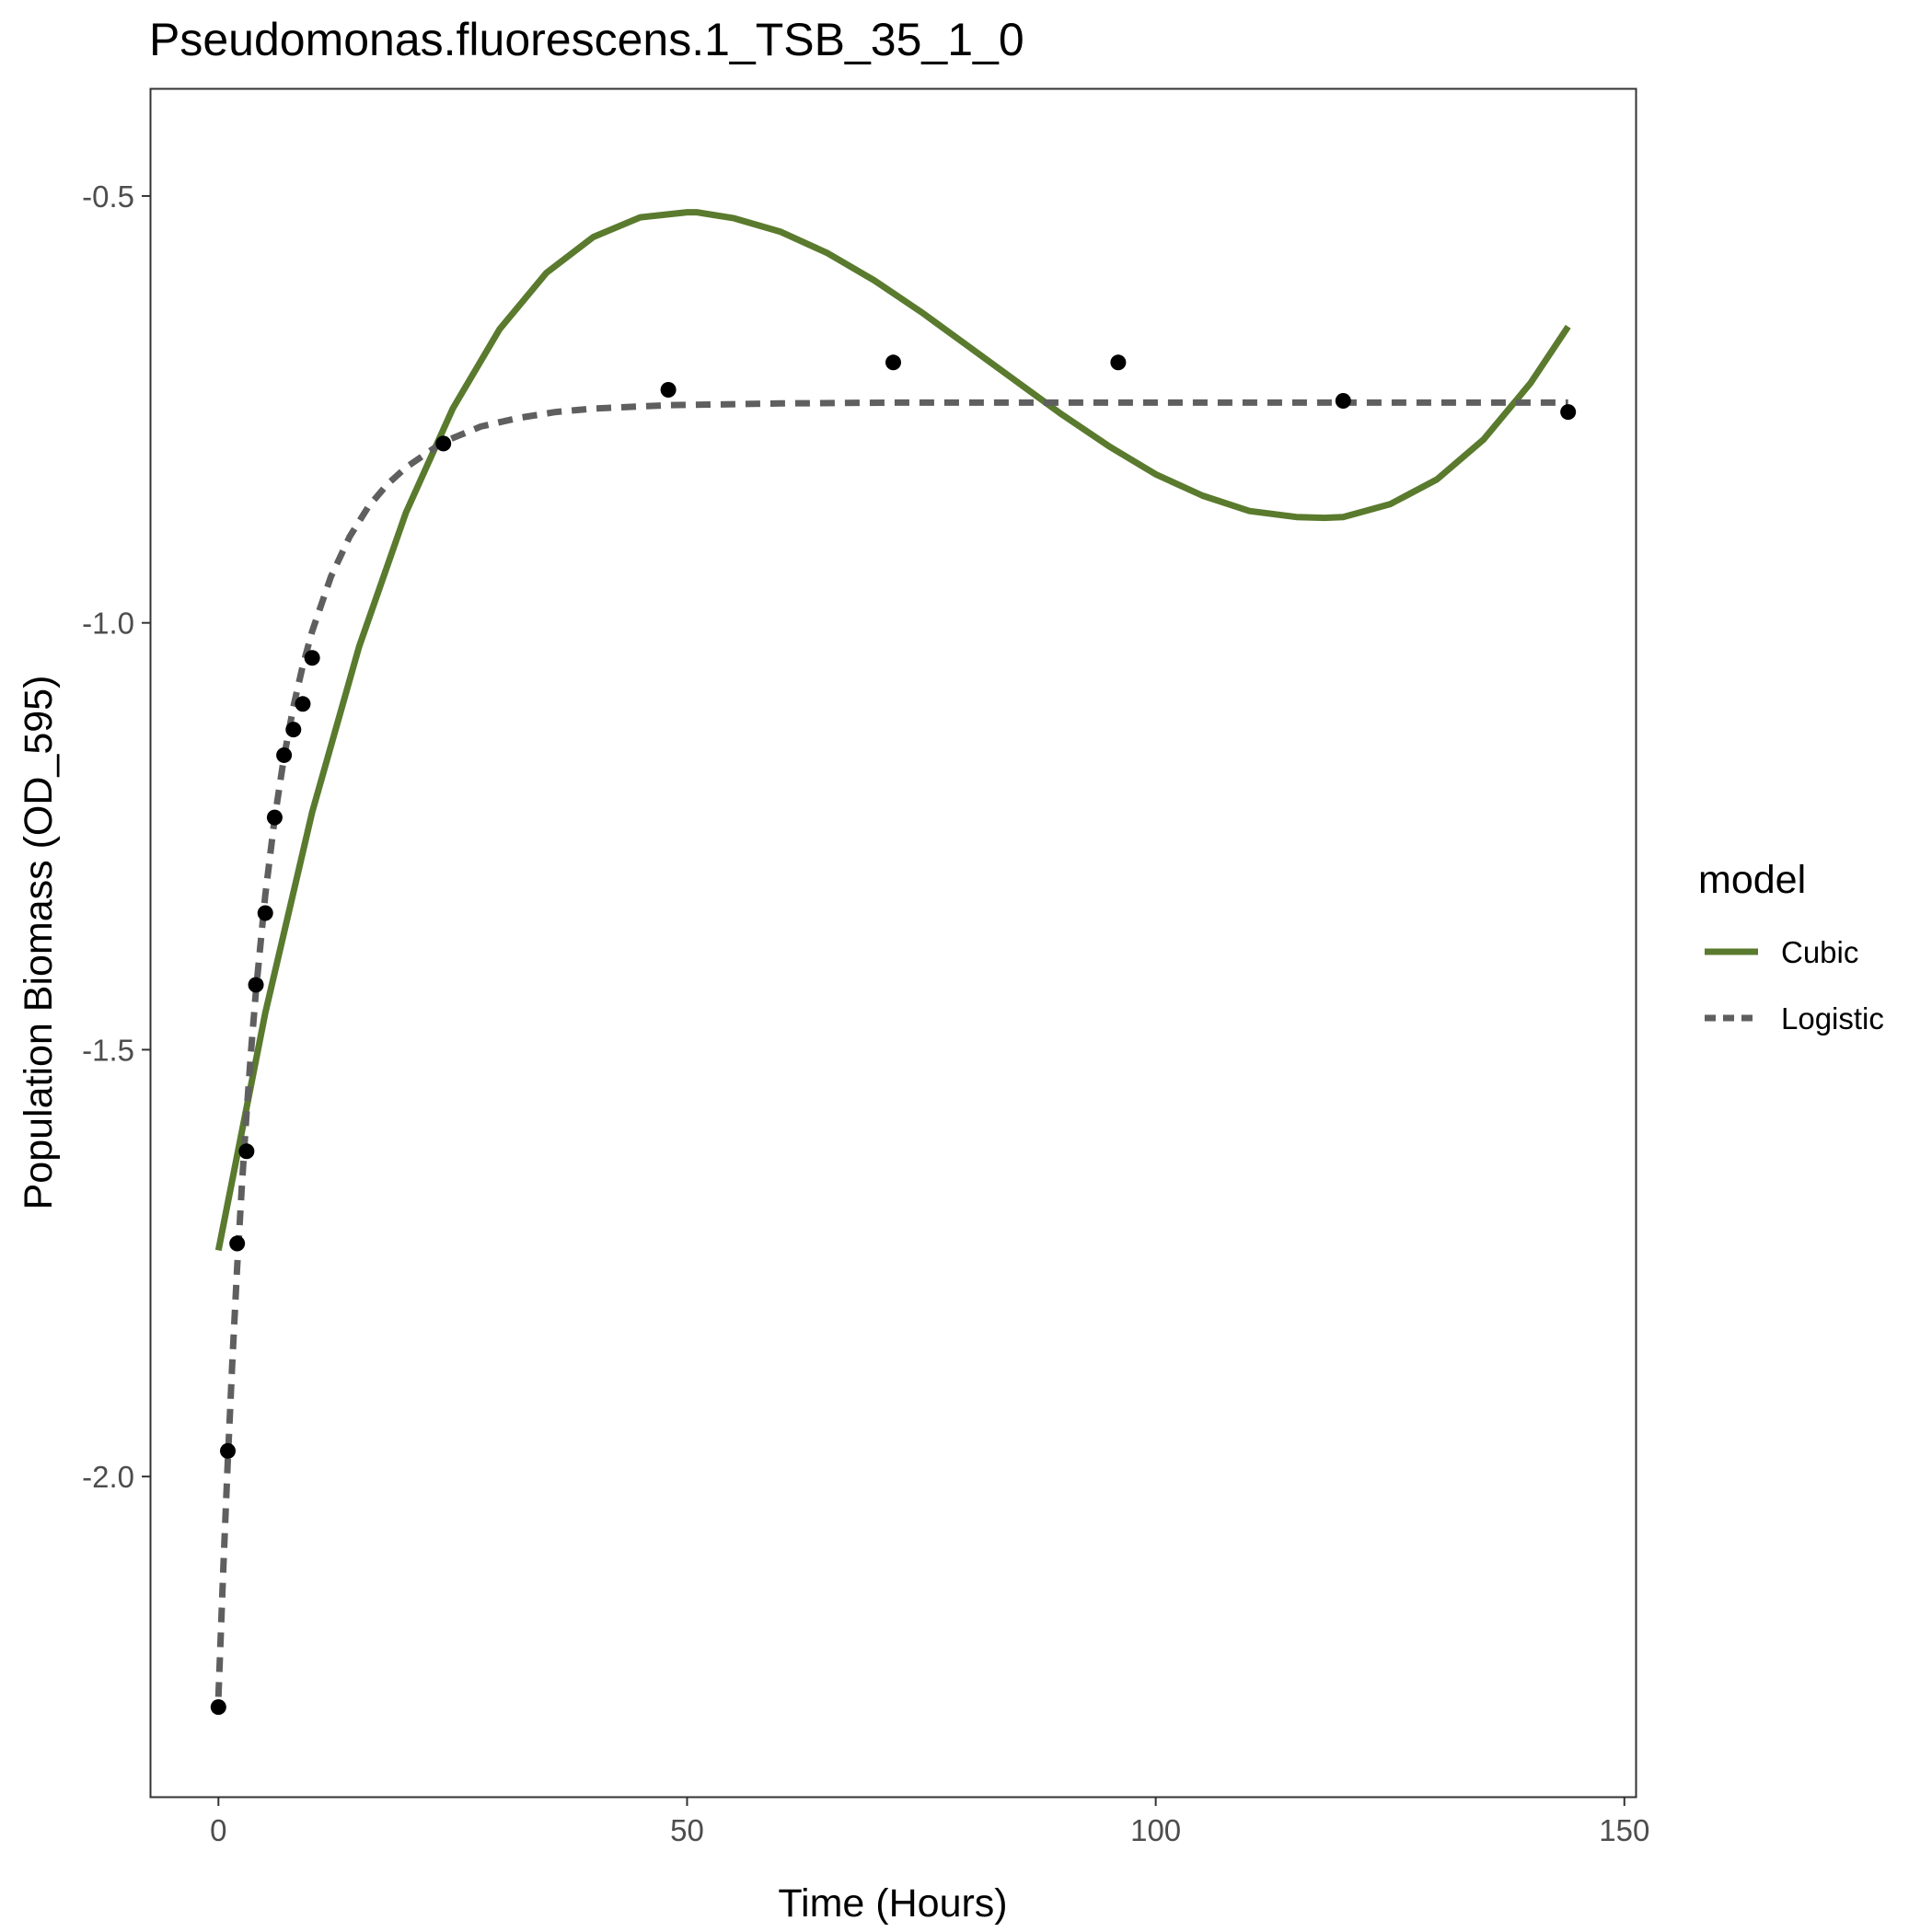 The height and width of the screenshot is (1932, 1932). Describe the element at coordinates (117, 837) in the screenshot. I see `y-axis: -2.0 -1.5 -1.0 -0.5` at that location.